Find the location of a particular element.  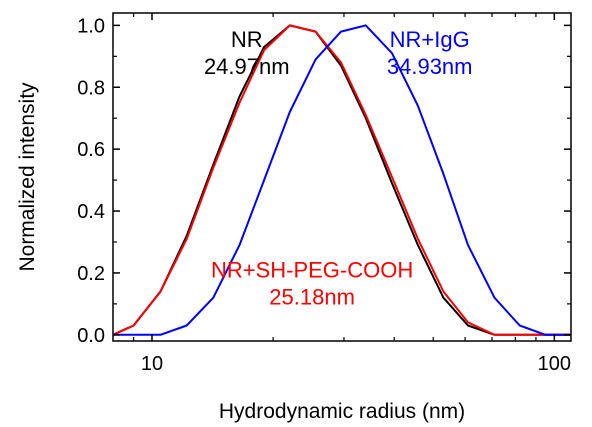

y-tick-label: 0.4 is located at coordinates (91, 212).